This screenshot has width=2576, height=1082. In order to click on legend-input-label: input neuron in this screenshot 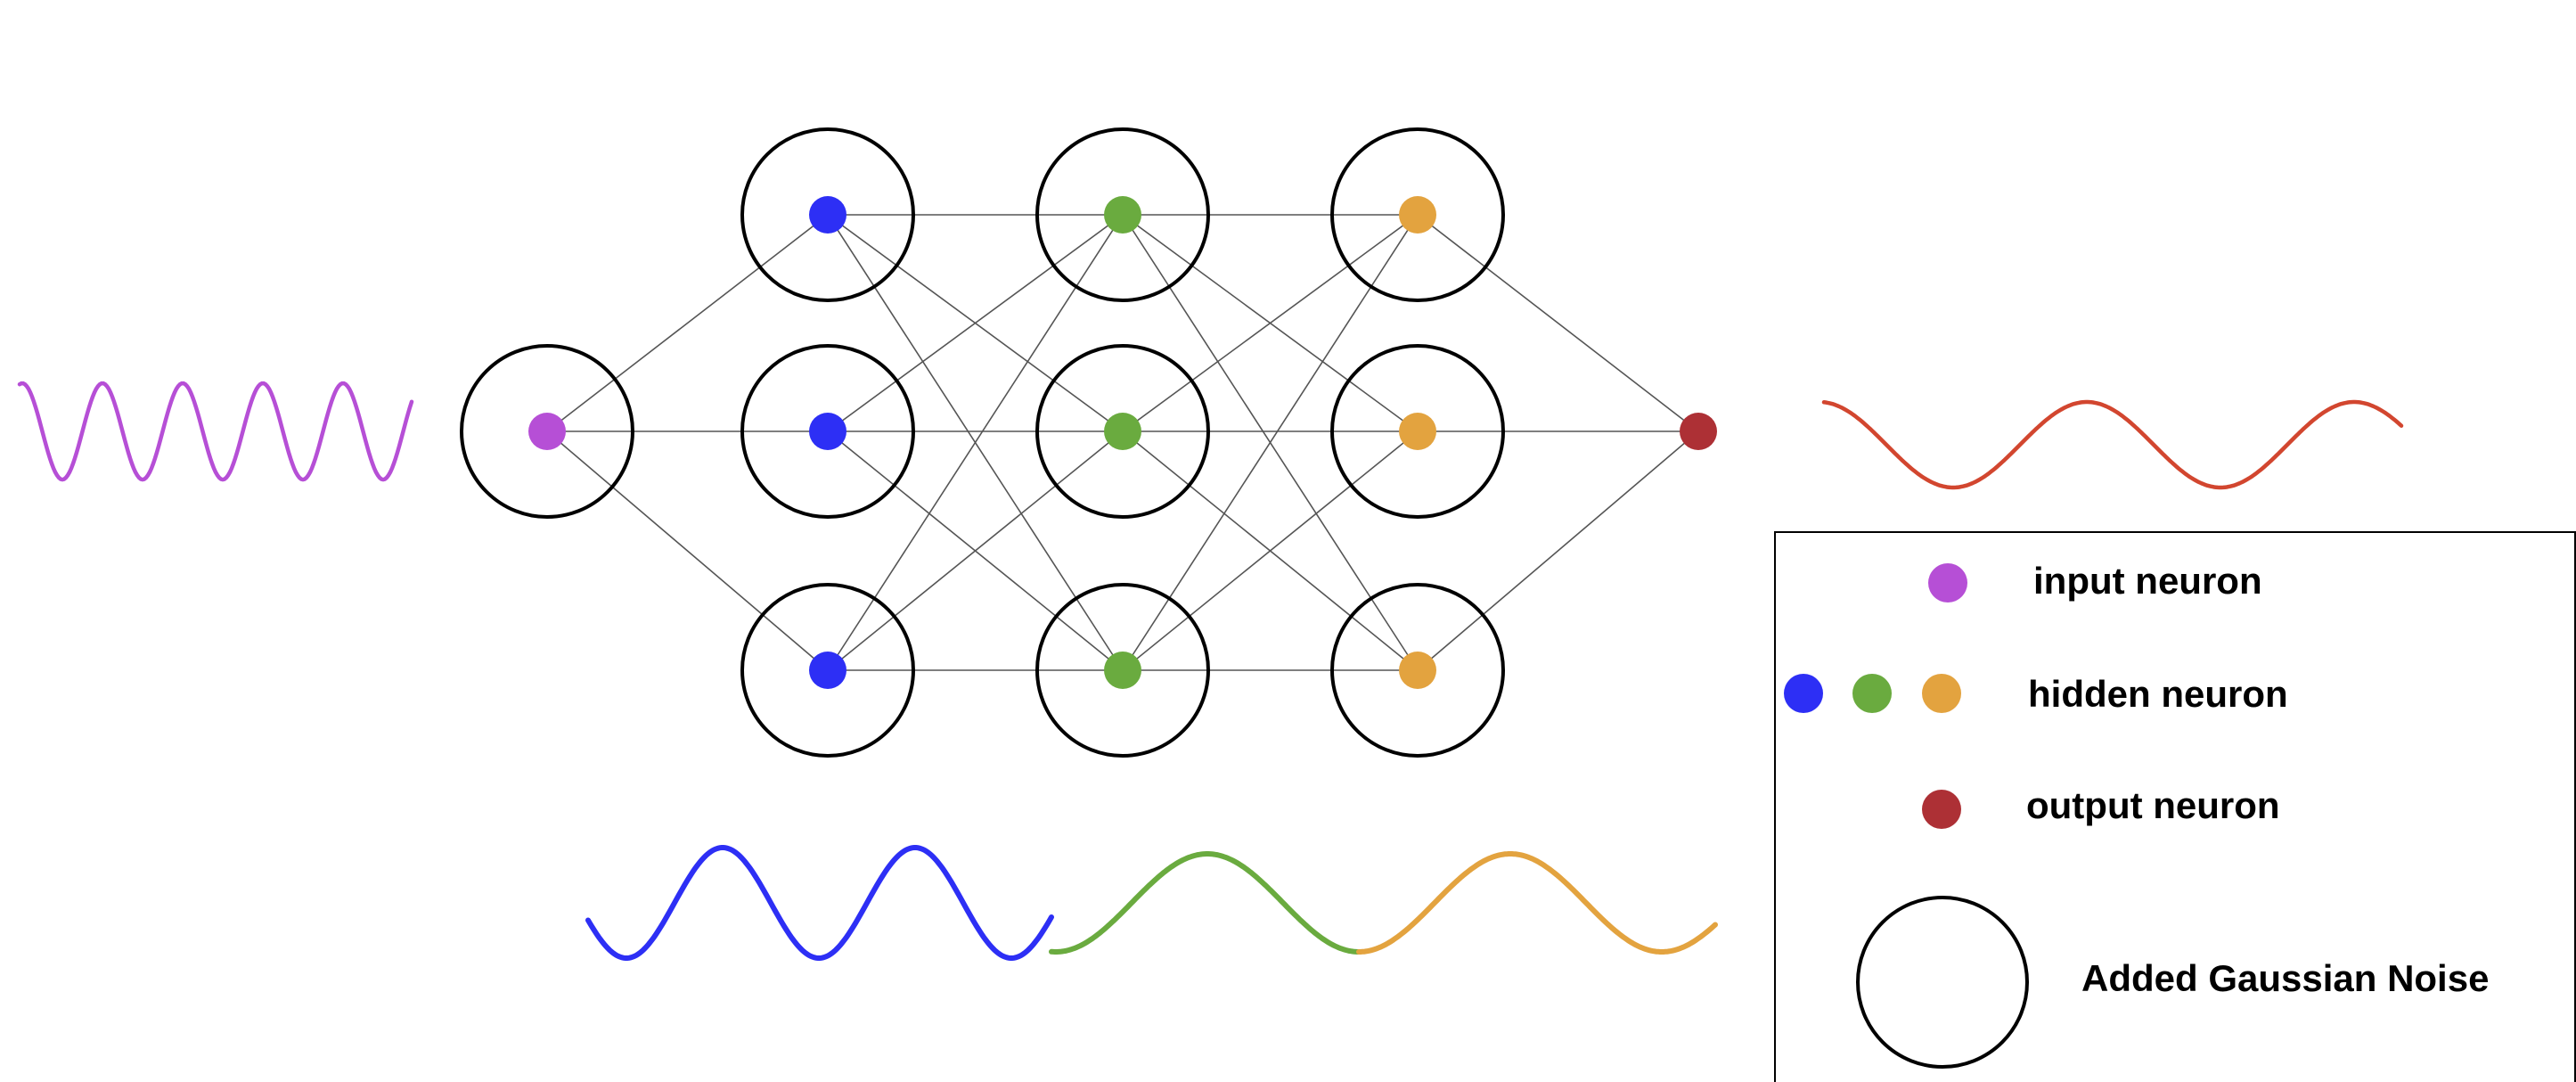, I will do `click(2147, 581)`.